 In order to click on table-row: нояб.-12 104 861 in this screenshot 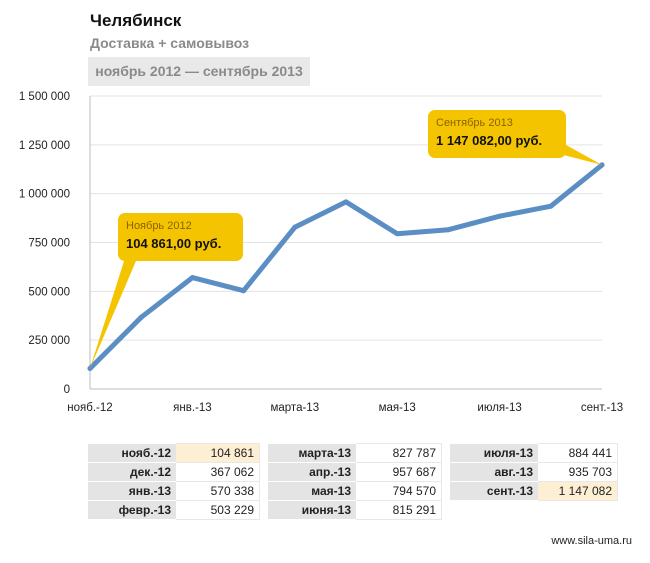, I will do `click(174, 453)`.